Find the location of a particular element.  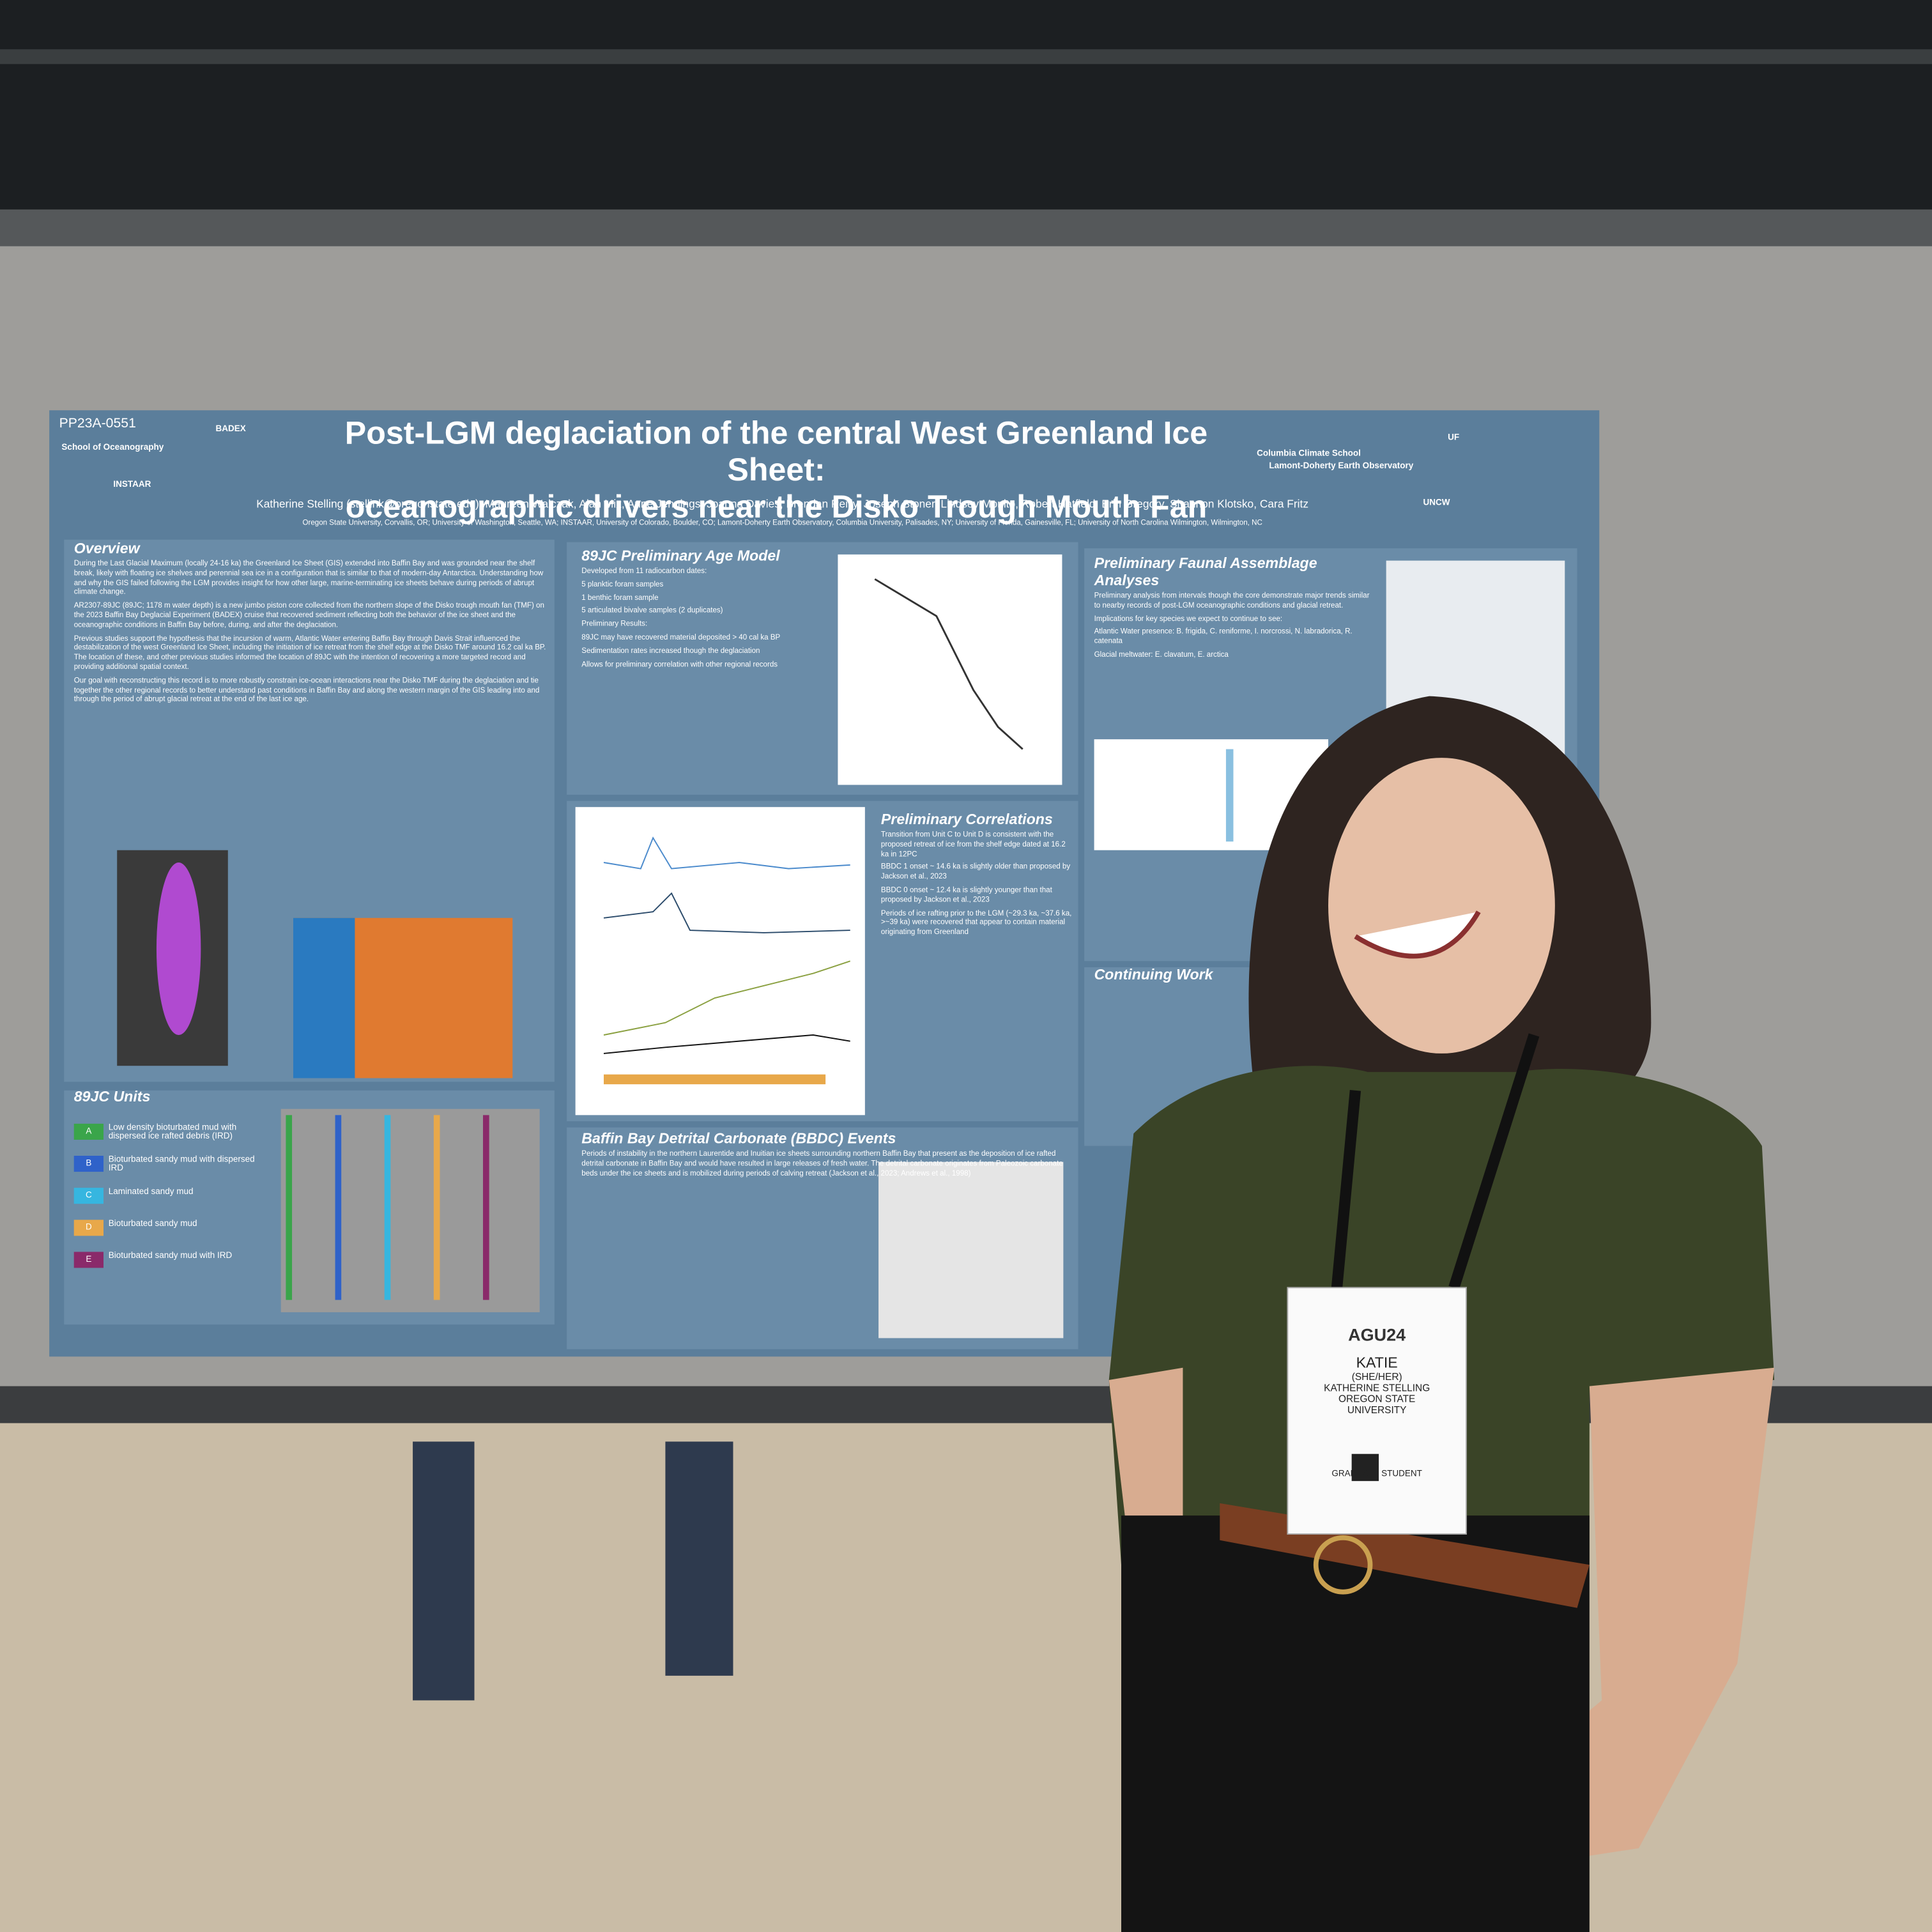

face is located at coordinates (1441, 906).